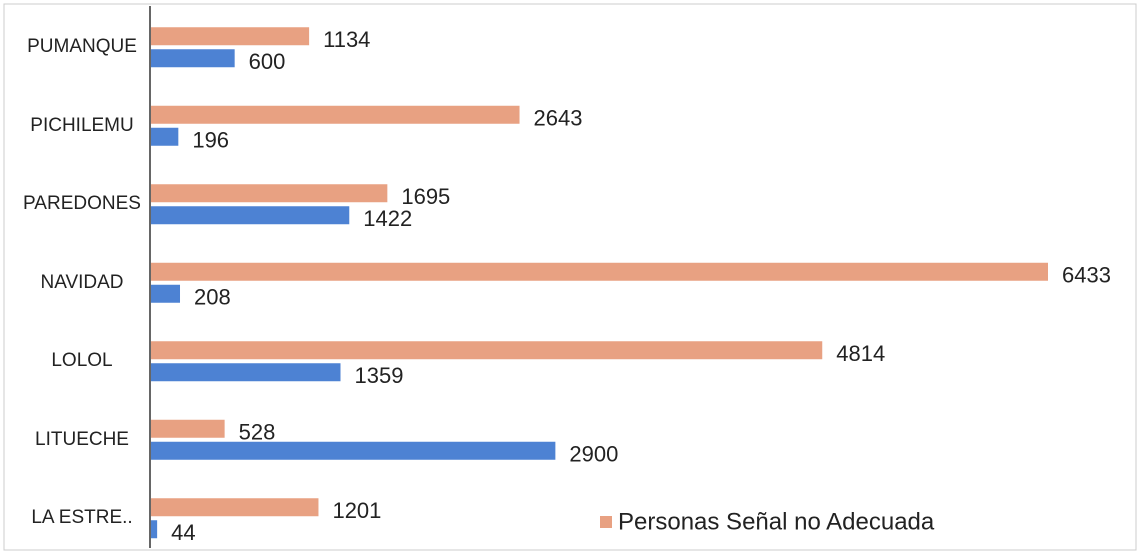 The height and width of the screenshot is (554, 1140). I want to click on y-tick-label: NAVIDAD, so click(82, 282).